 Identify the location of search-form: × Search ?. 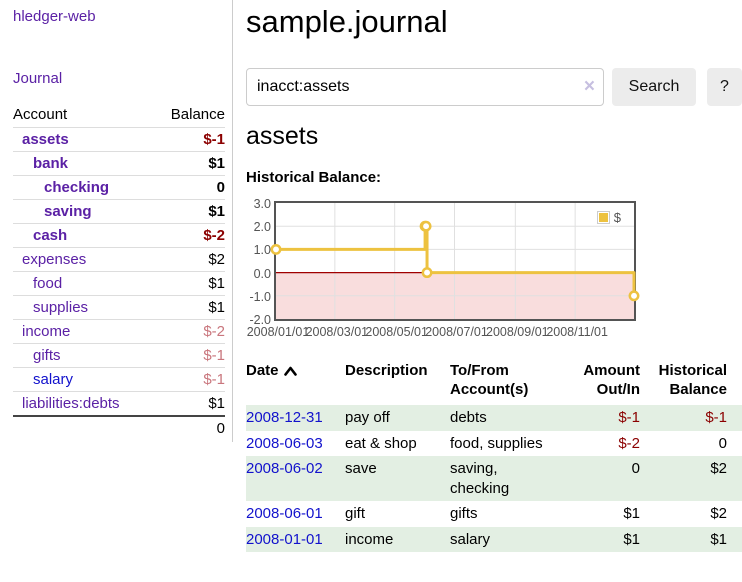
(494, 87).